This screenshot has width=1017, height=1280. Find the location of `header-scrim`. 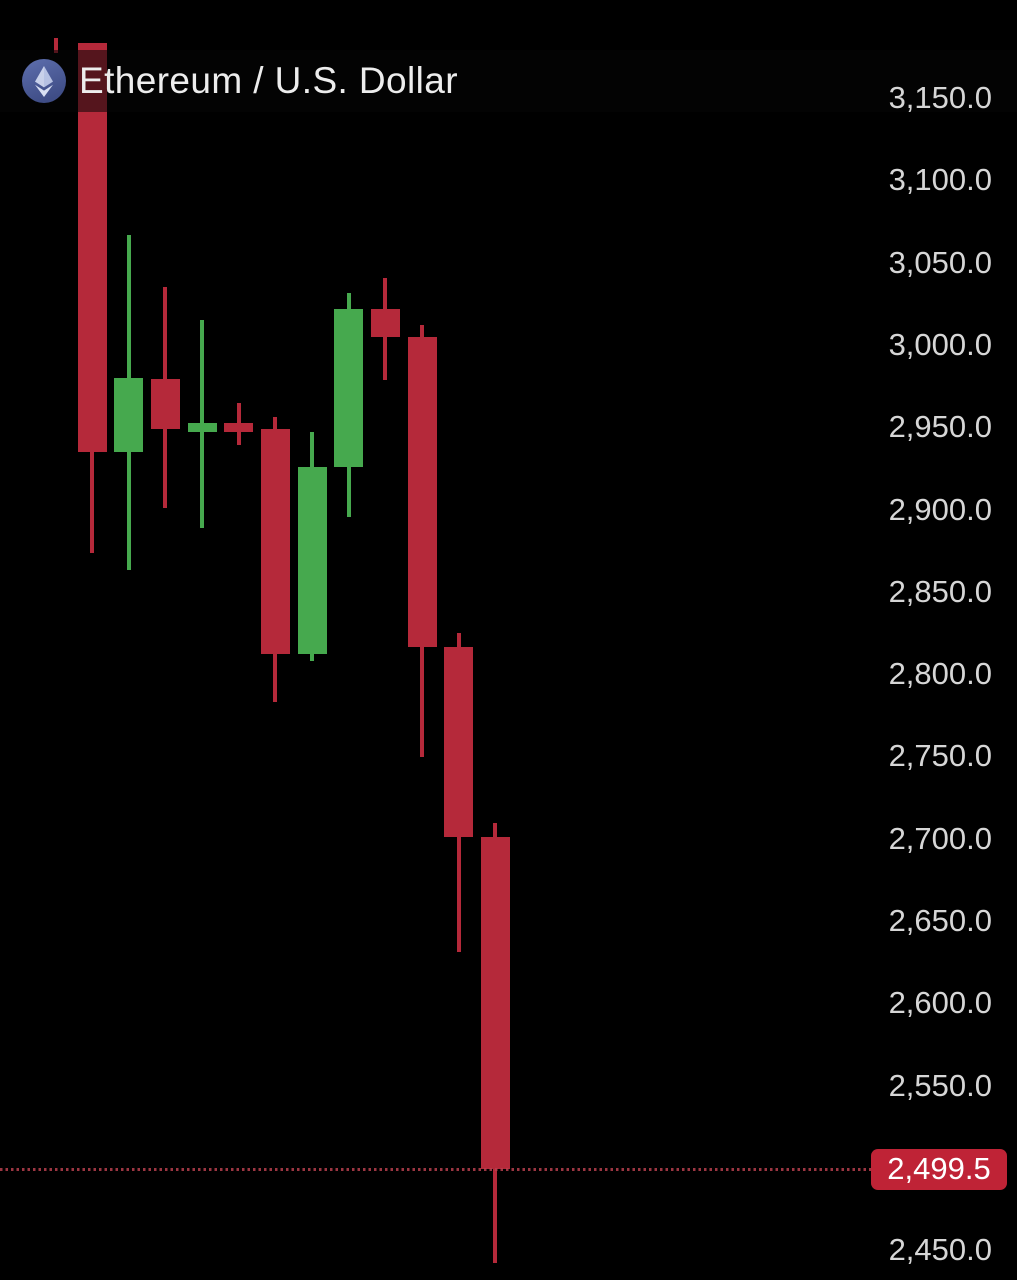

header-scrim is located at coordinates (508, 81).